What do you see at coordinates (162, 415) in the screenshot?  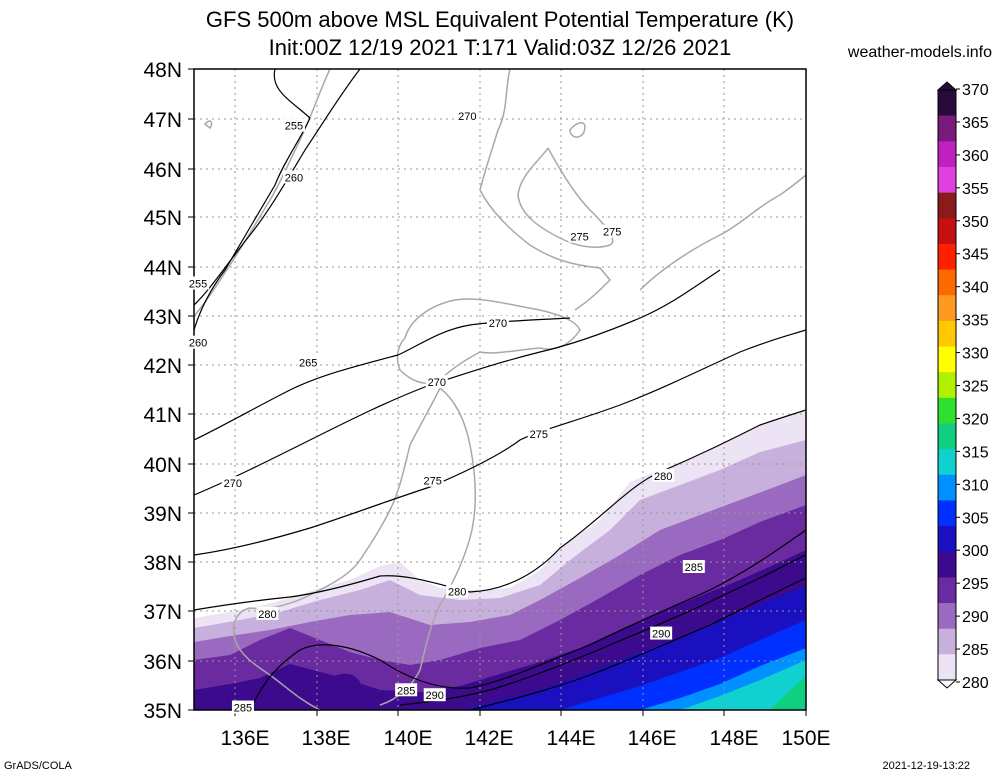 I see `lat-label: 41N` at bounding box center [162, 415].